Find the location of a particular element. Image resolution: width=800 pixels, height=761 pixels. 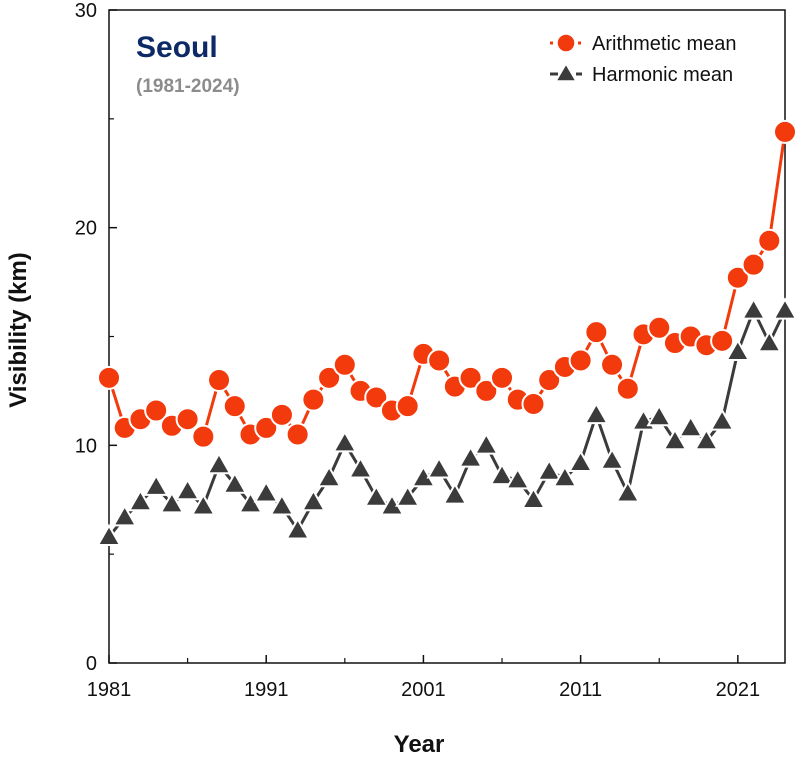

legend-label-harmonic: Harmonic mean is located at coordinates (662, 75).